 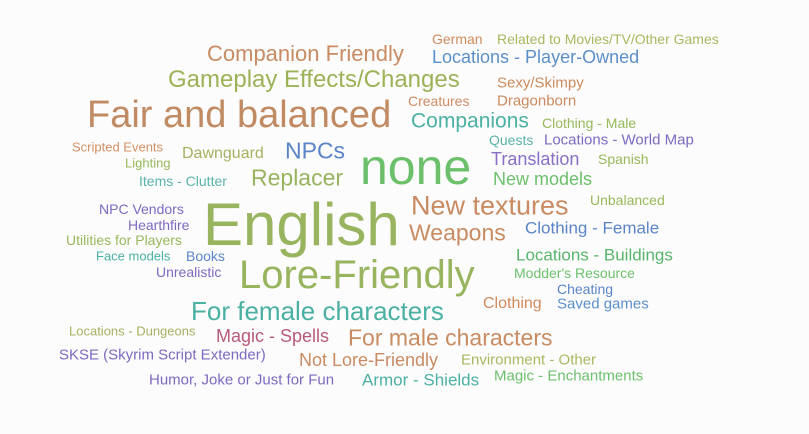 What do you see at coordinates (301, 224) in the screenshot?
I see `word-english: English` at bounding box center [301, 224].